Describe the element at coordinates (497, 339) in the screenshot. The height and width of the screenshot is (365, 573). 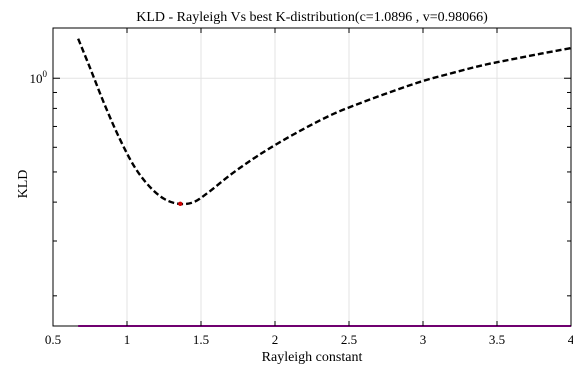
I see `x-tick-label: 3.5` at that location.